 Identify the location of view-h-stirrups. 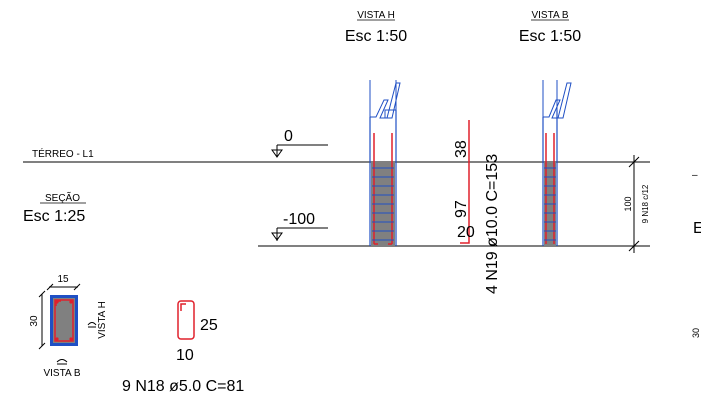
(383, 204).